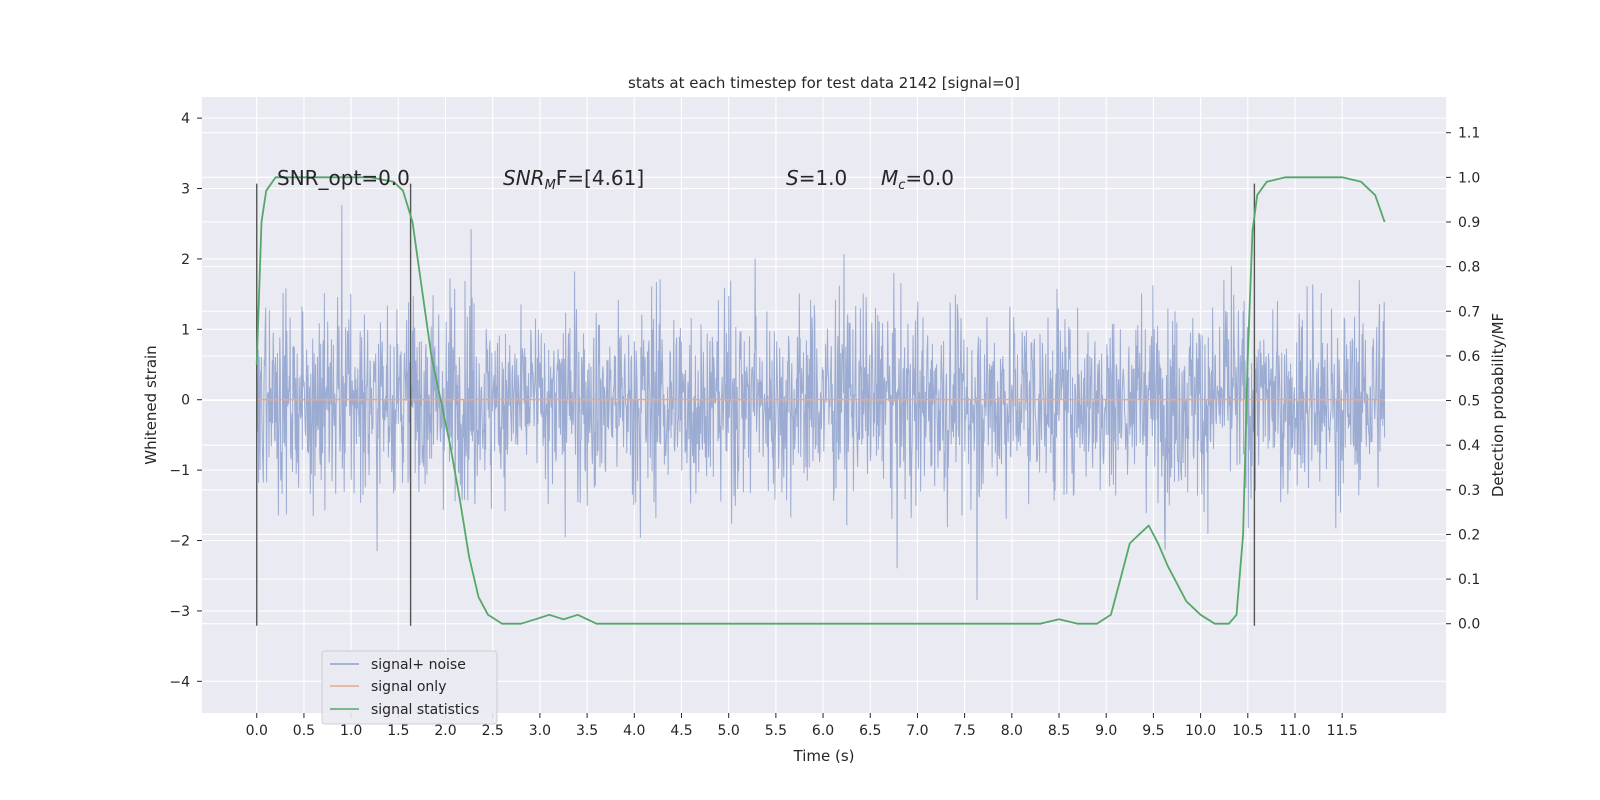 The width and height of the screenshot is (1600, 800). What do you see at coordinates (1469, 402) in the screenshot?
I see `y2-tick-label: 0.5` at bounding box center [1469, 402].